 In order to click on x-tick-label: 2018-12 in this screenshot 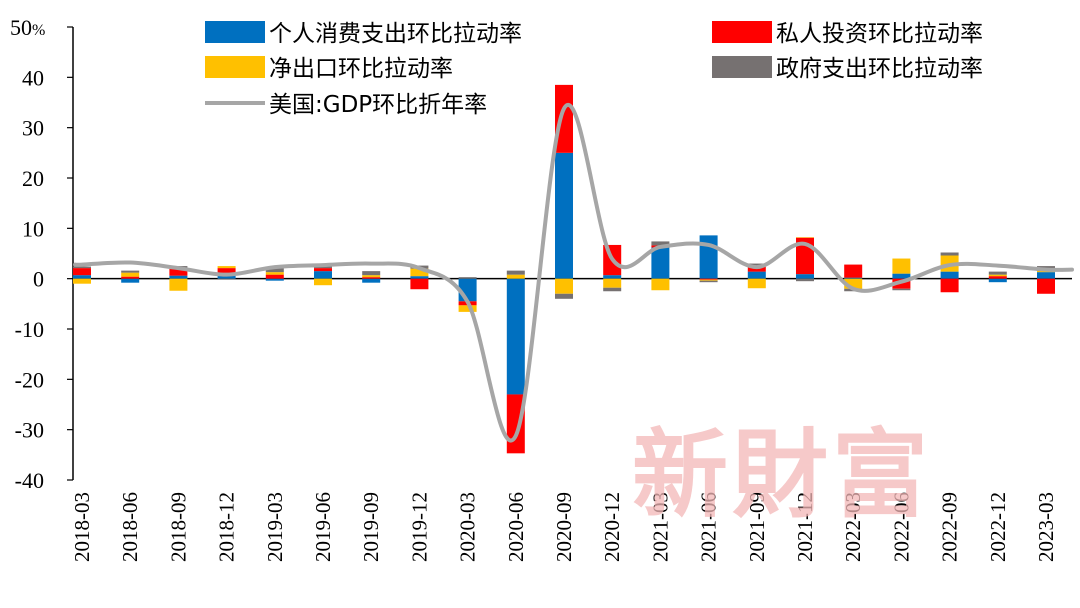, I will do `click(227, 527)`.